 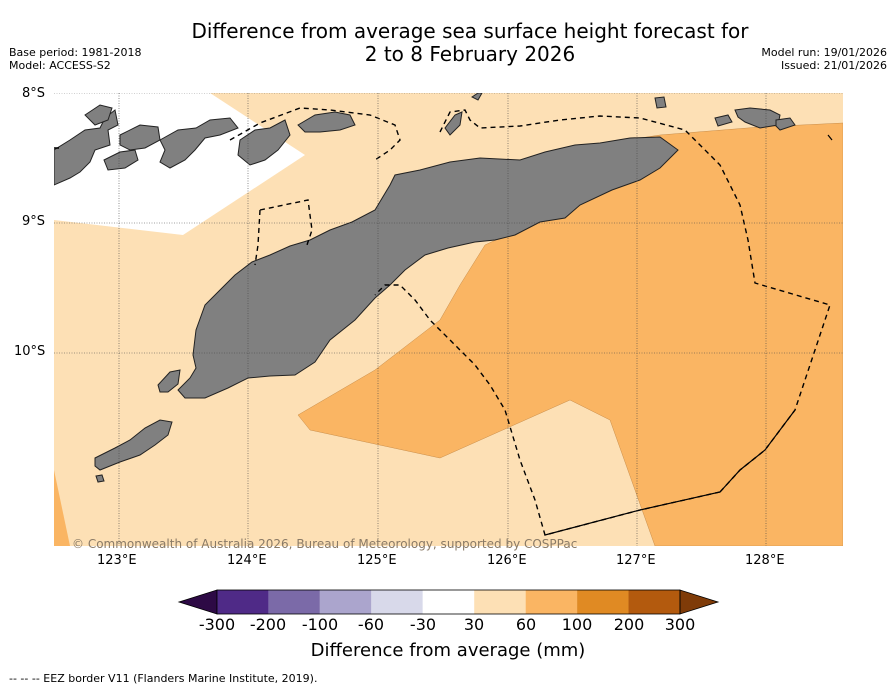 What do you see at coordinates (680, 624) in the screenshot?
I see `colorbar-tick: 300` at bounding box center [680, 624].